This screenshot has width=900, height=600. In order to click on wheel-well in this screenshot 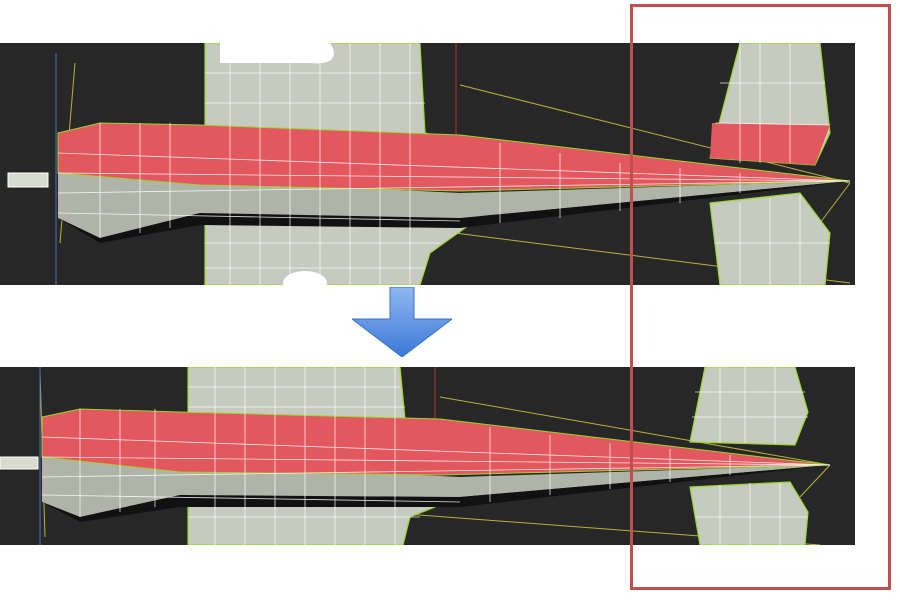, I will do `click(305, 278)`.